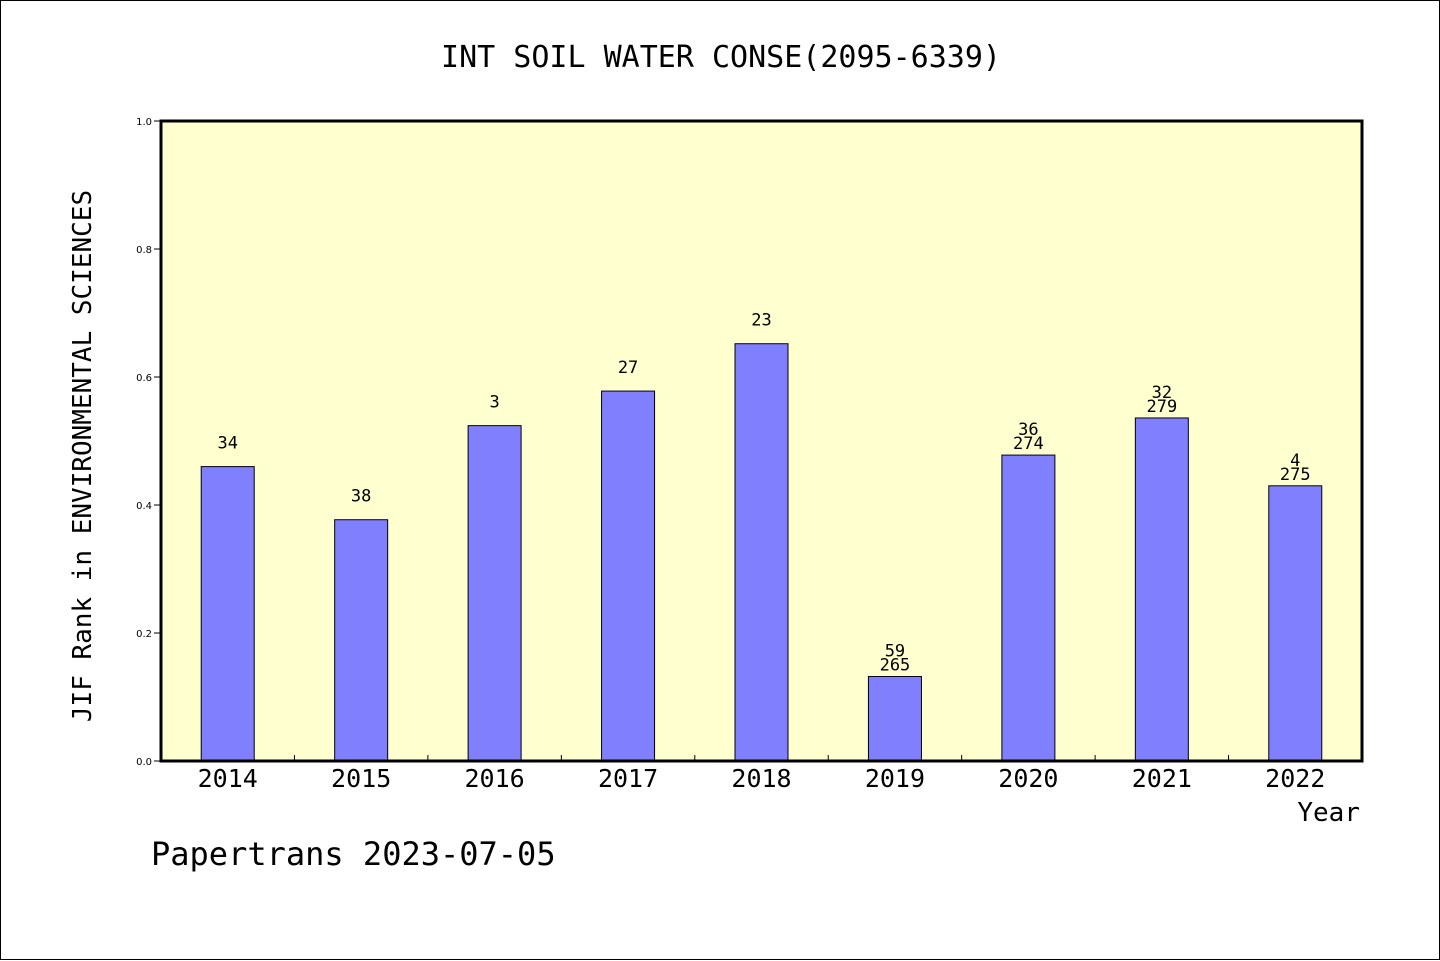  Describe the element at coordinates (1028, 444) in the screenshot. I see `bar-data-label: 274` at that location.